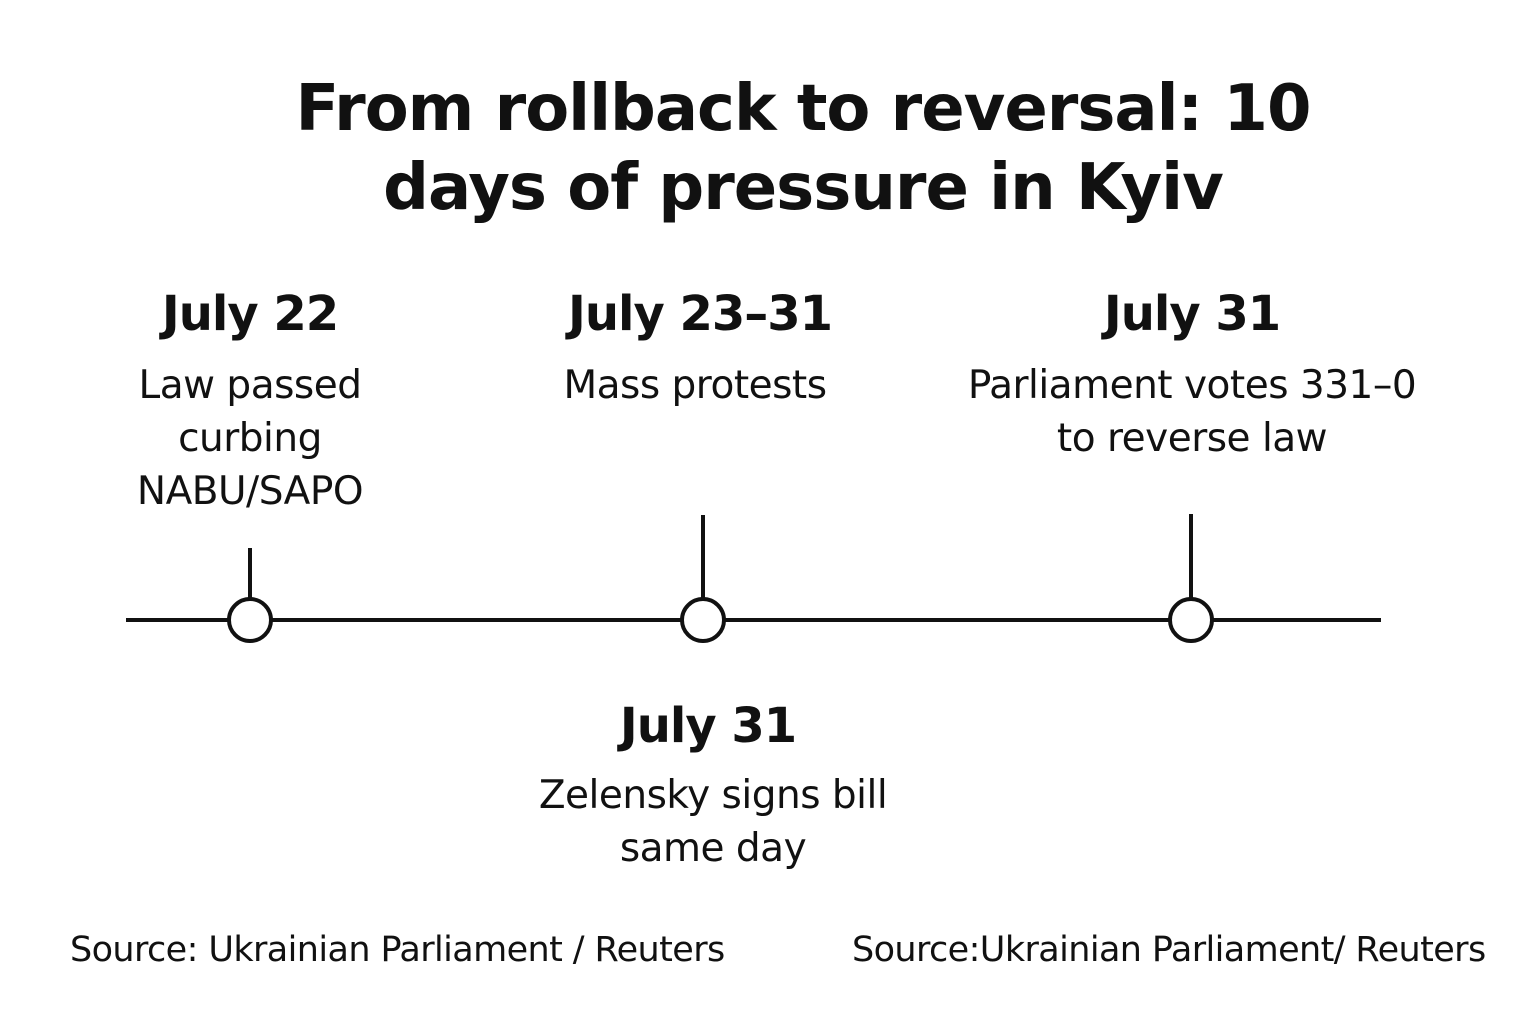 This screenshot has width=1536, height=1024. I want to click on event-date: July 22, so click(250, 314).